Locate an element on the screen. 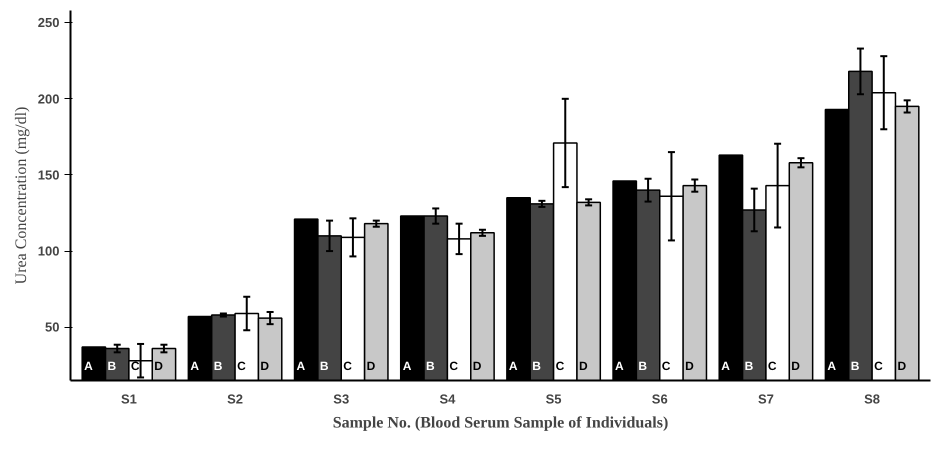 This screenshot has width=948, height=458. x-tick-label: S8 is located at coordinates (872, 399).